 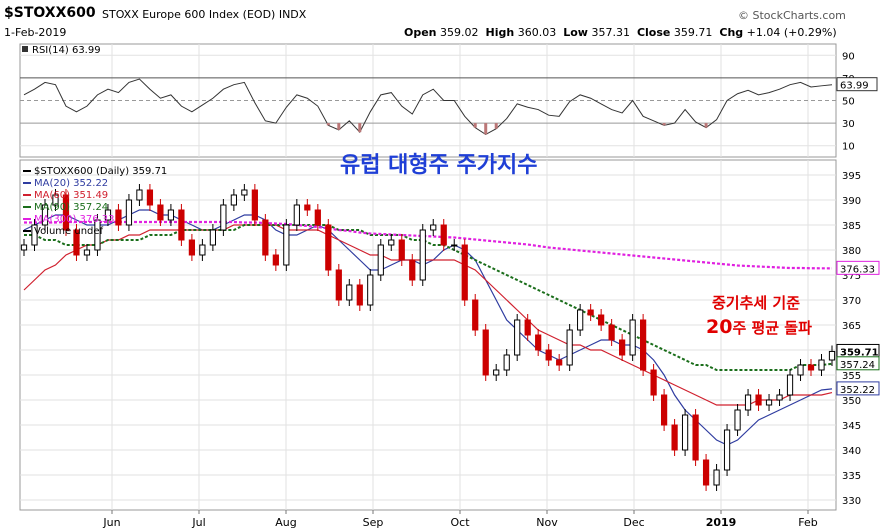 What do you see at coordinates (848, 56) in the screenshot?
I see `rsi-tick-label: 90` at bounding box center [848, 56].